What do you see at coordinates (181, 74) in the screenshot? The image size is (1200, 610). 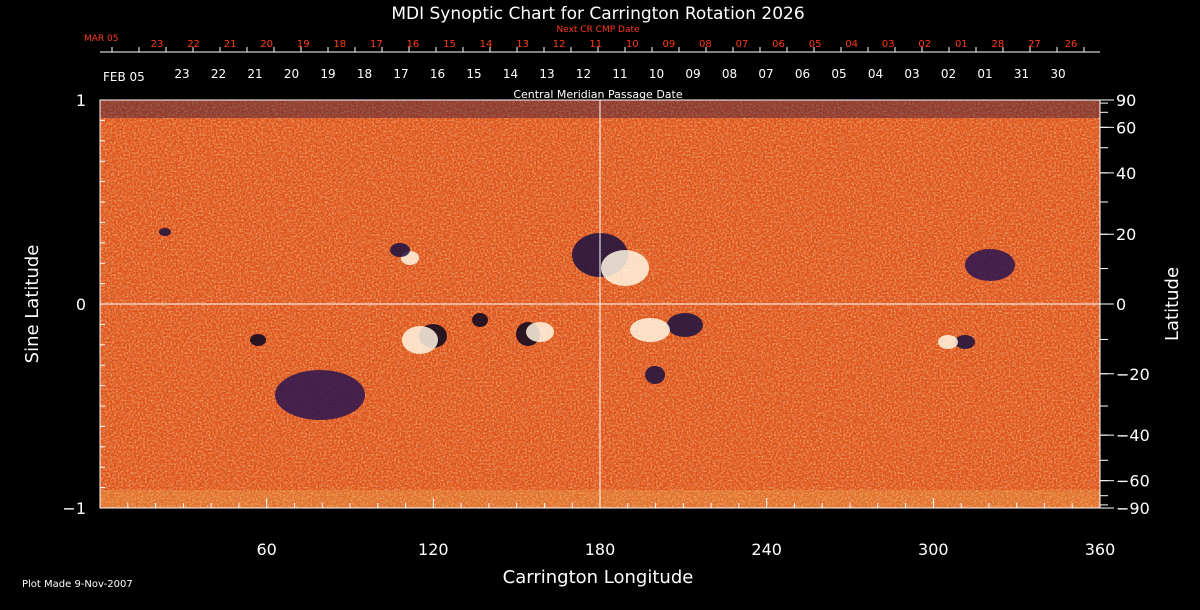 I see `cmp-date-label: 23` at bounding box center [181, 74].